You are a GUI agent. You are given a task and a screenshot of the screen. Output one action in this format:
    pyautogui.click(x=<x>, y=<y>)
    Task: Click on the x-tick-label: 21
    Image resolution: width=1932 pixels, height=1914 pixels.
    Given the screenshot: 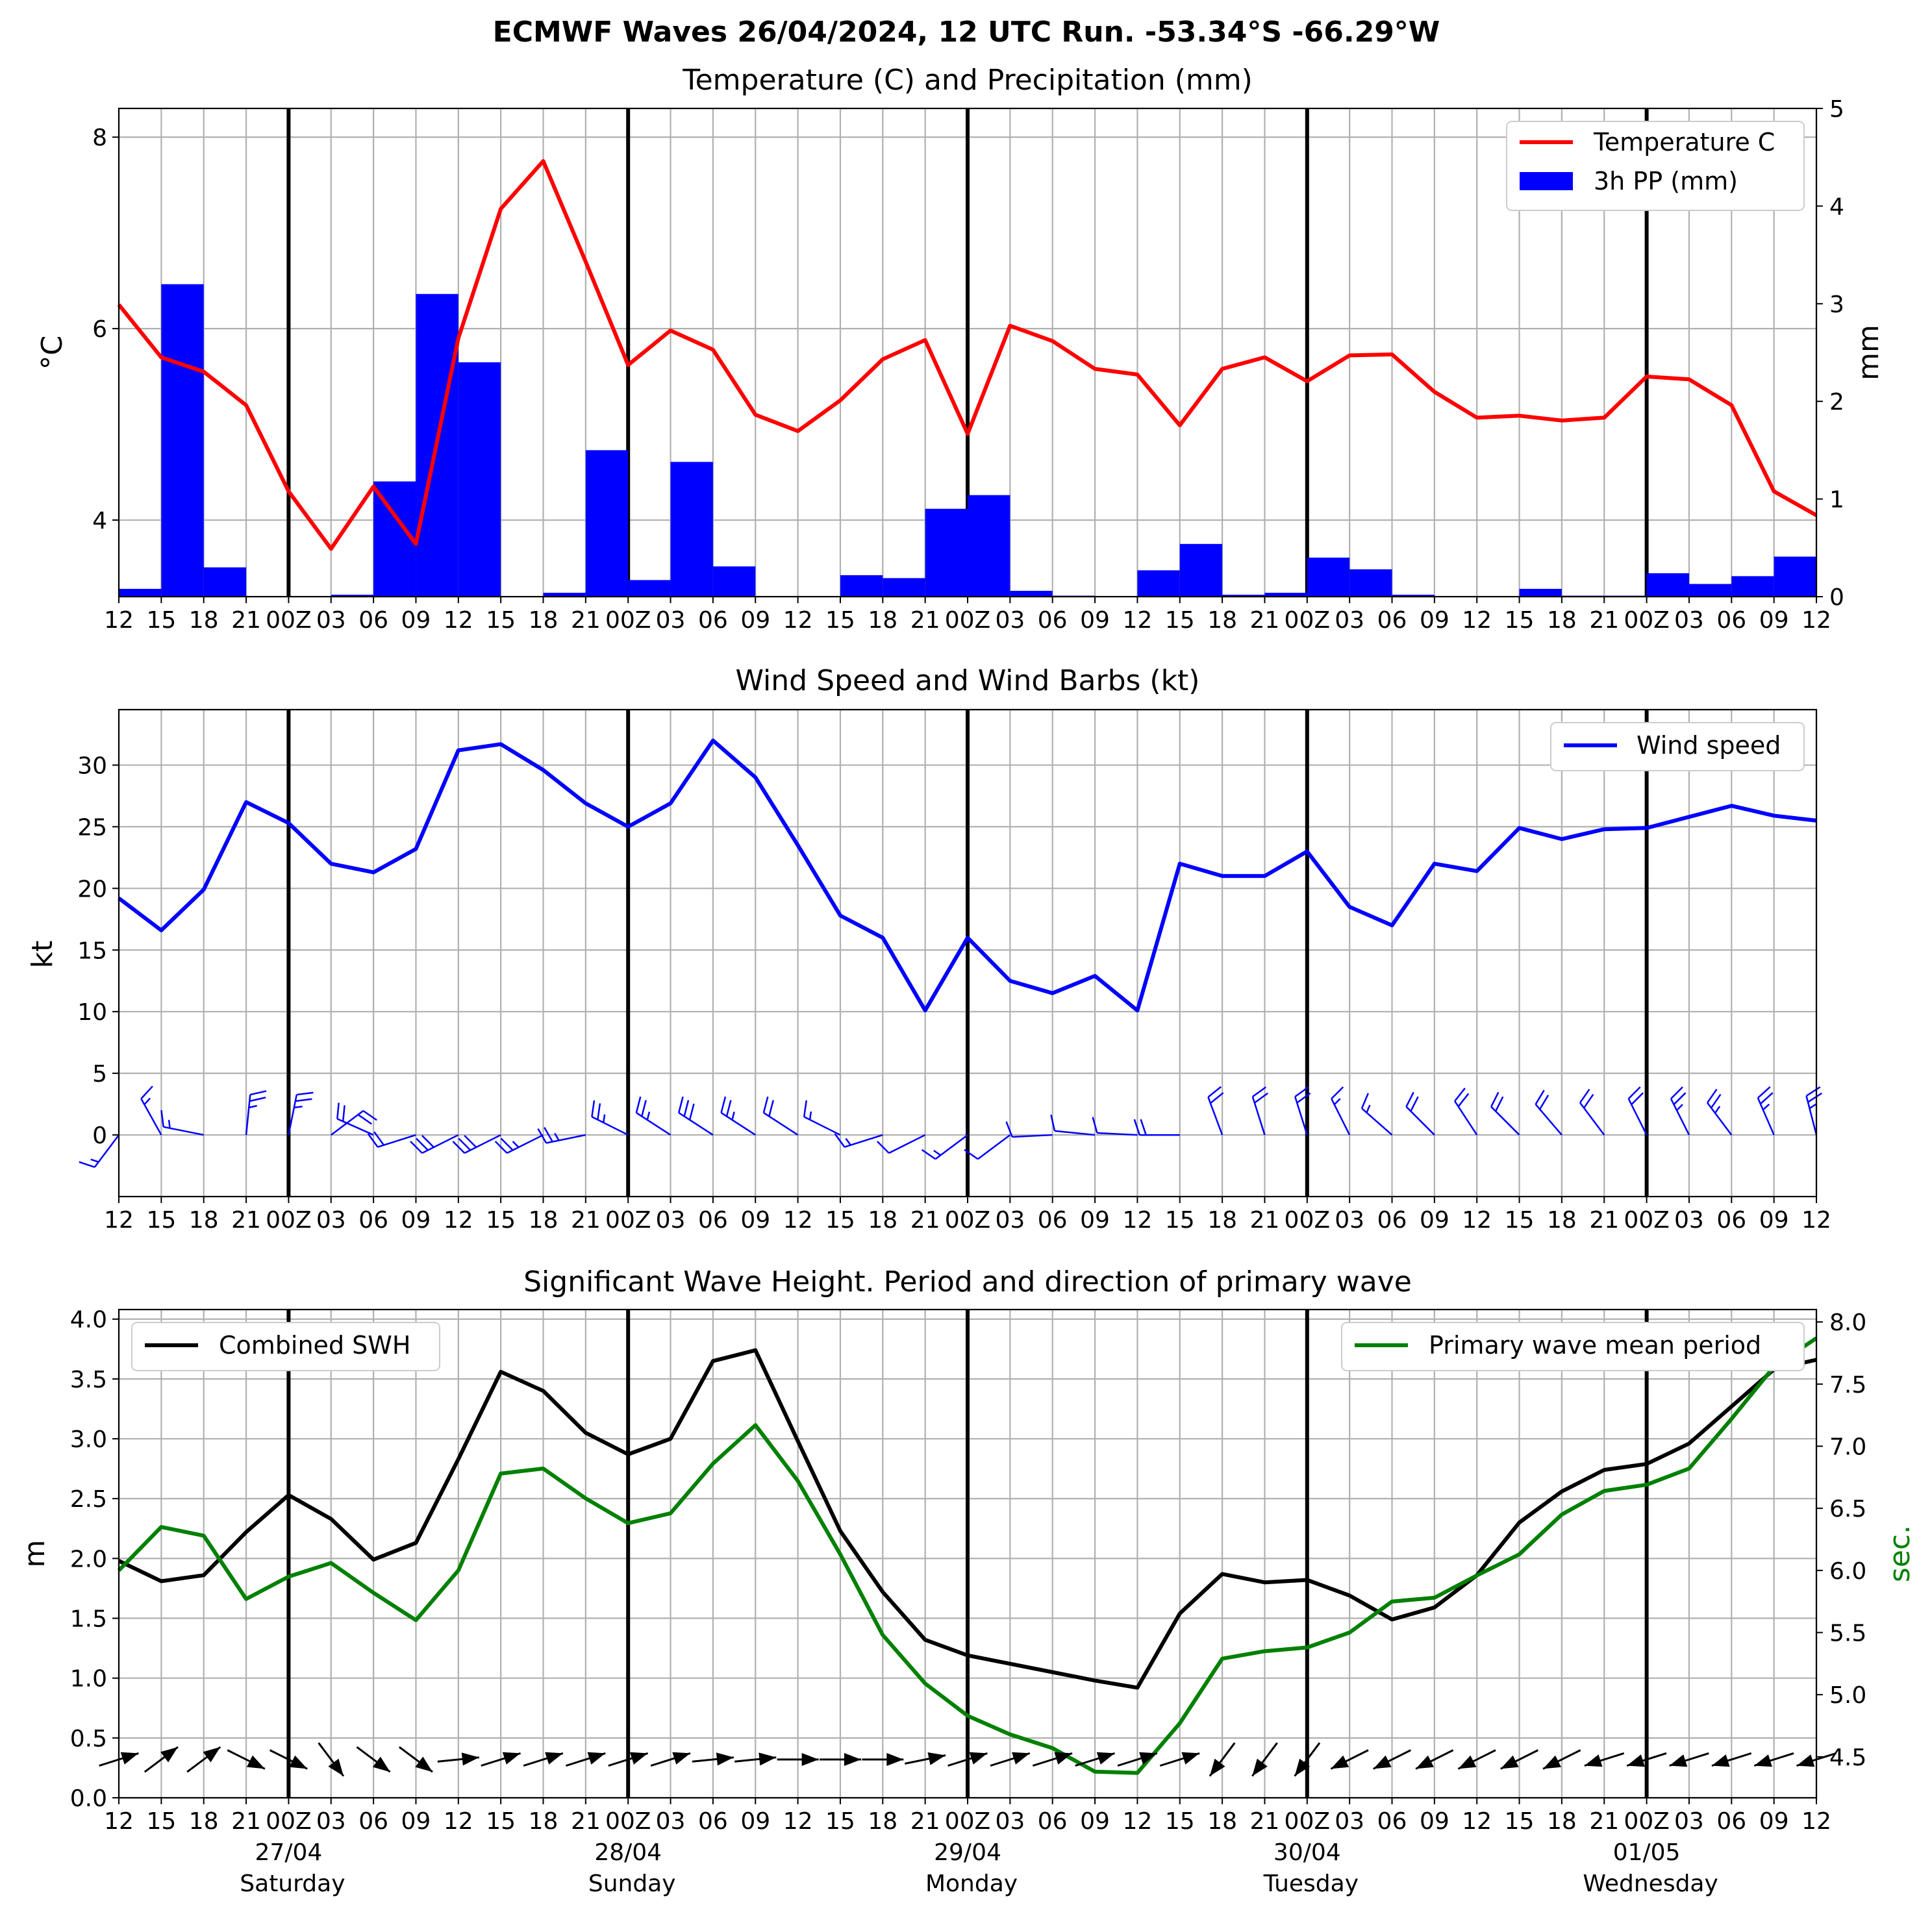 What is the action you would take?
    pyautogui.click(x=925, y=1220)
    